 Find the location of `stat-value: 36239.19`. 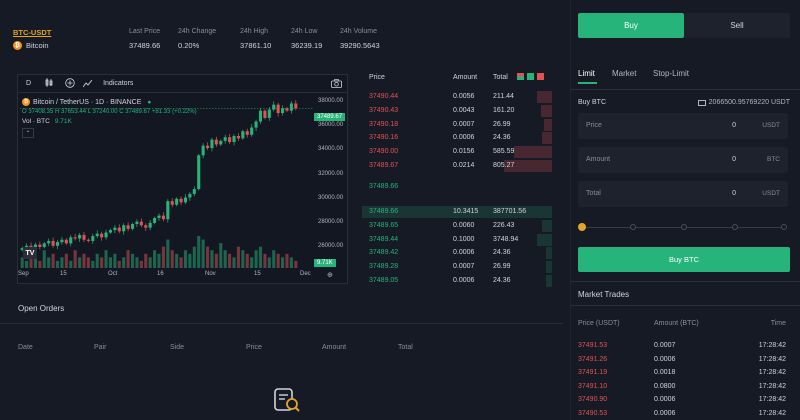

stat-value: 36239.19 is located at coordinates (307, 45).